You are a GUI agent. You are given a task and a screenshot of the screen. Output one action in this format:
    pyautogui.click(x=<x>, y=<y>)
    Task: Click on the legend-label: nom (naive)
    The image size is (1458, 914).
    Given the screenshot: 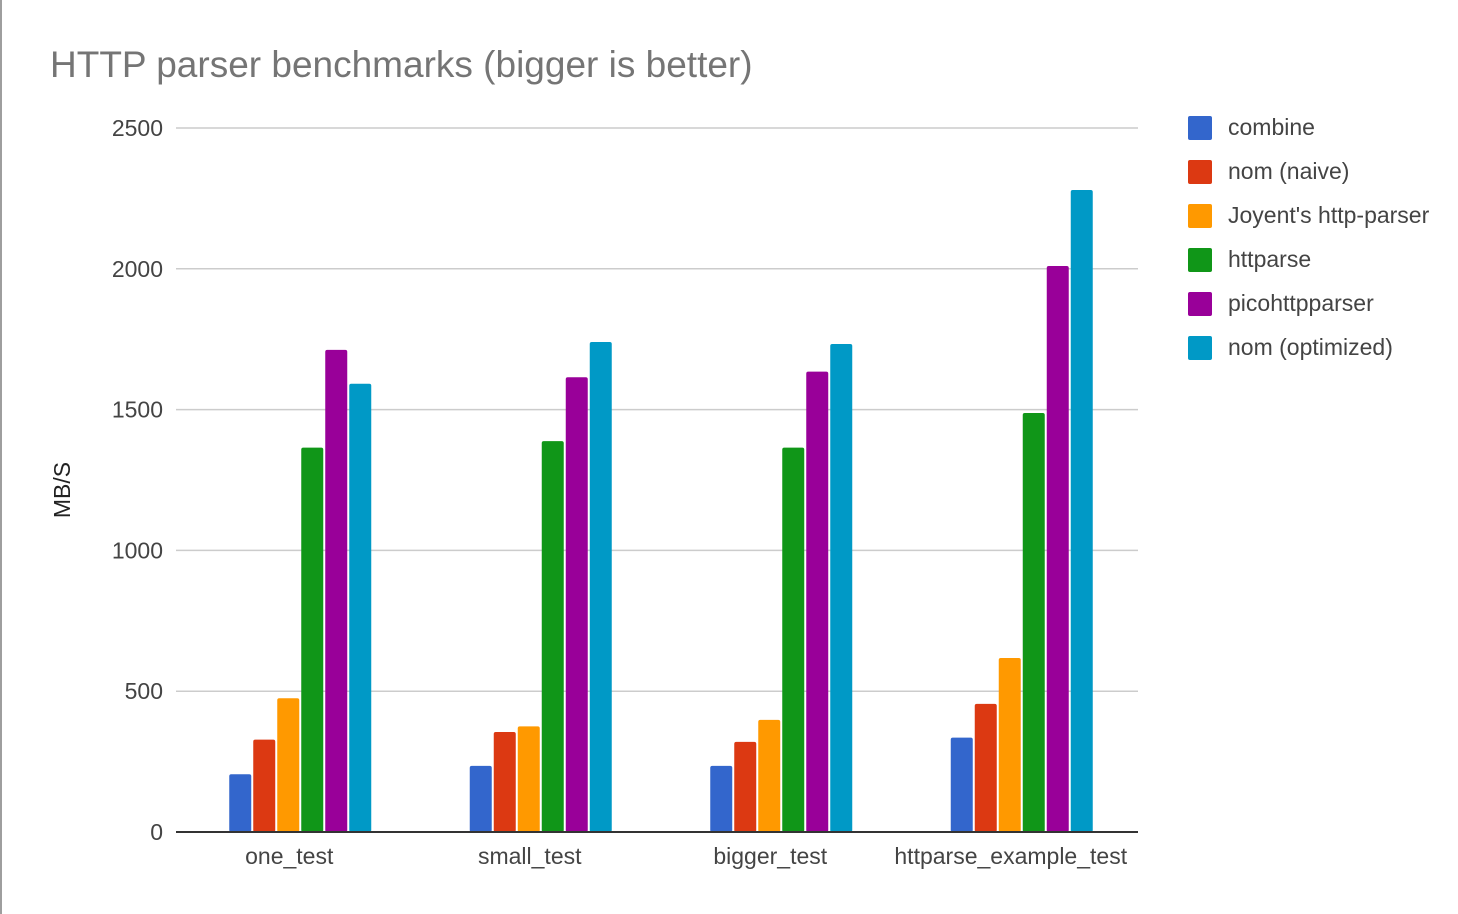 What is the action you would take?
    pyautogui.click(x=1288, y=171)
    